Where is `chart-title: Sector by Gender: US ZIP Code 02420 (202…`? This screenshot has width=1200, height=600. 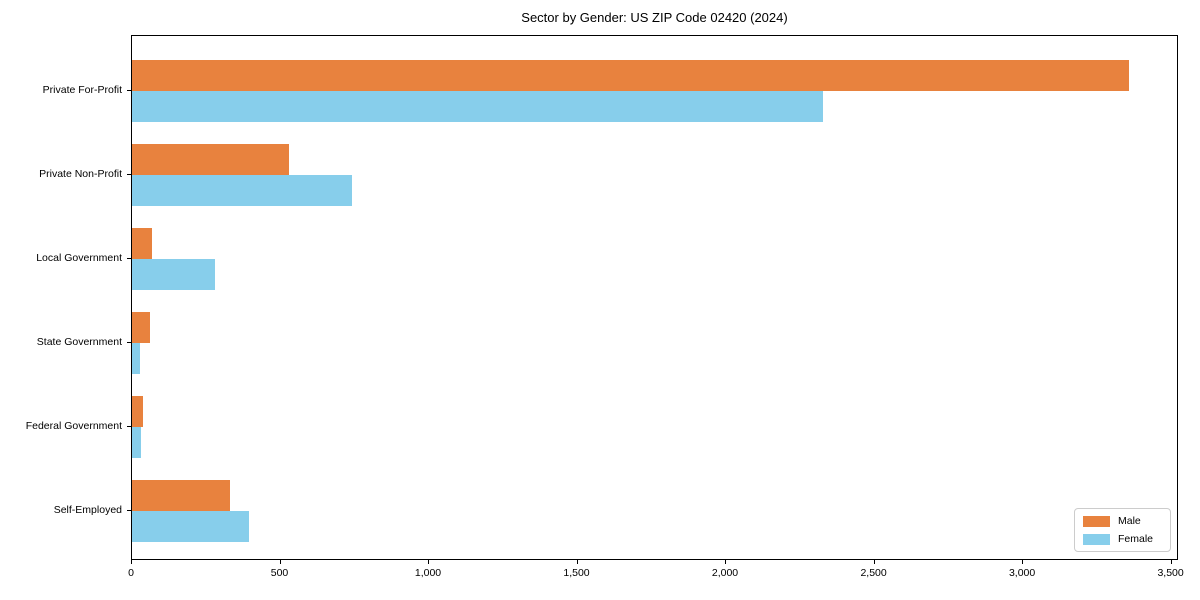 chart-title: Sector by Gender: US ZIP Code 02420 (202… is located at coordinates (654, 17).